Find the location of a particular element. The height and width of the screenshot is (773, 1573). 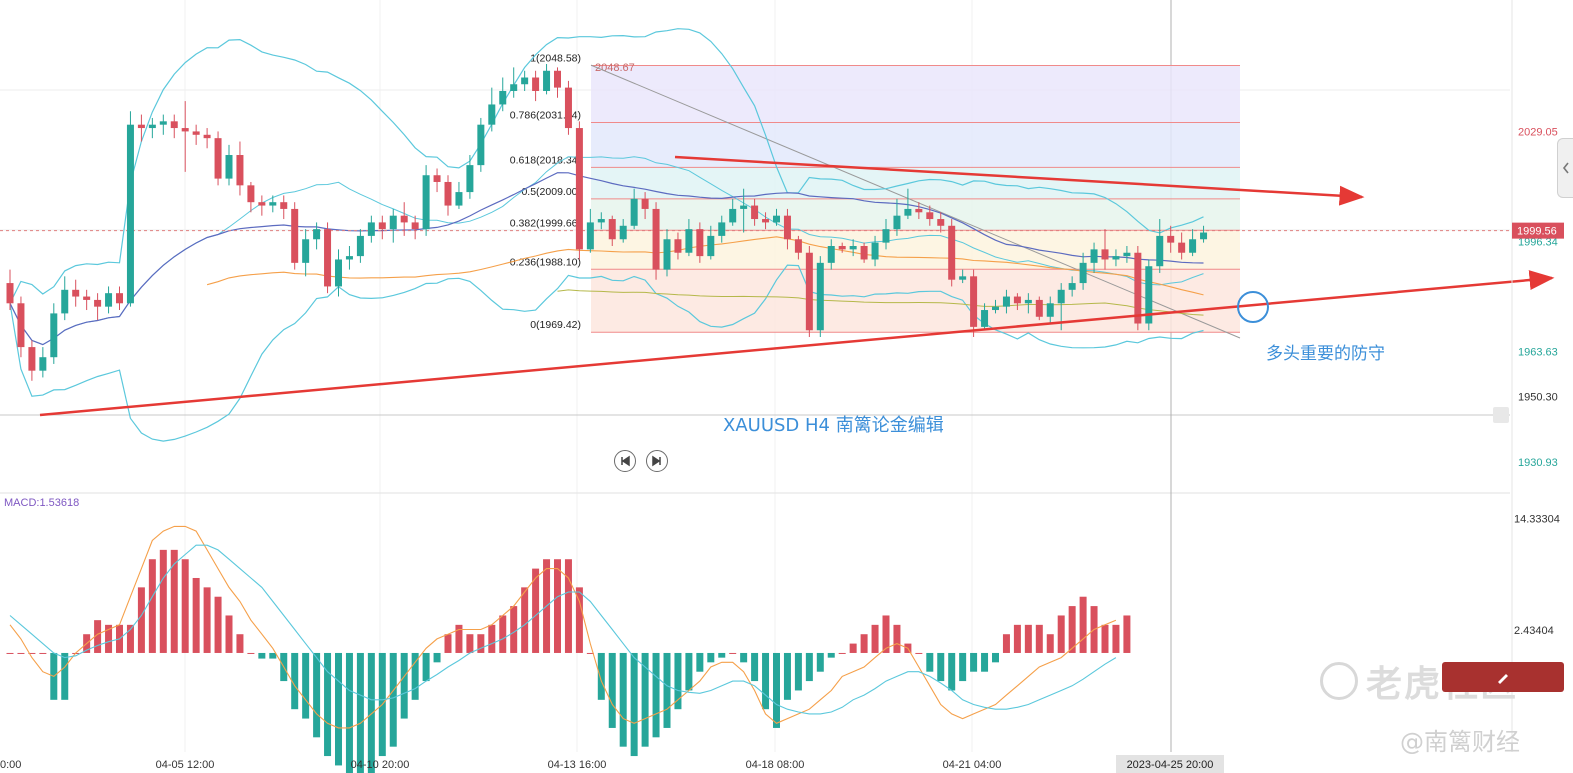

scroll-end-button is located at coordinates (657, 461).